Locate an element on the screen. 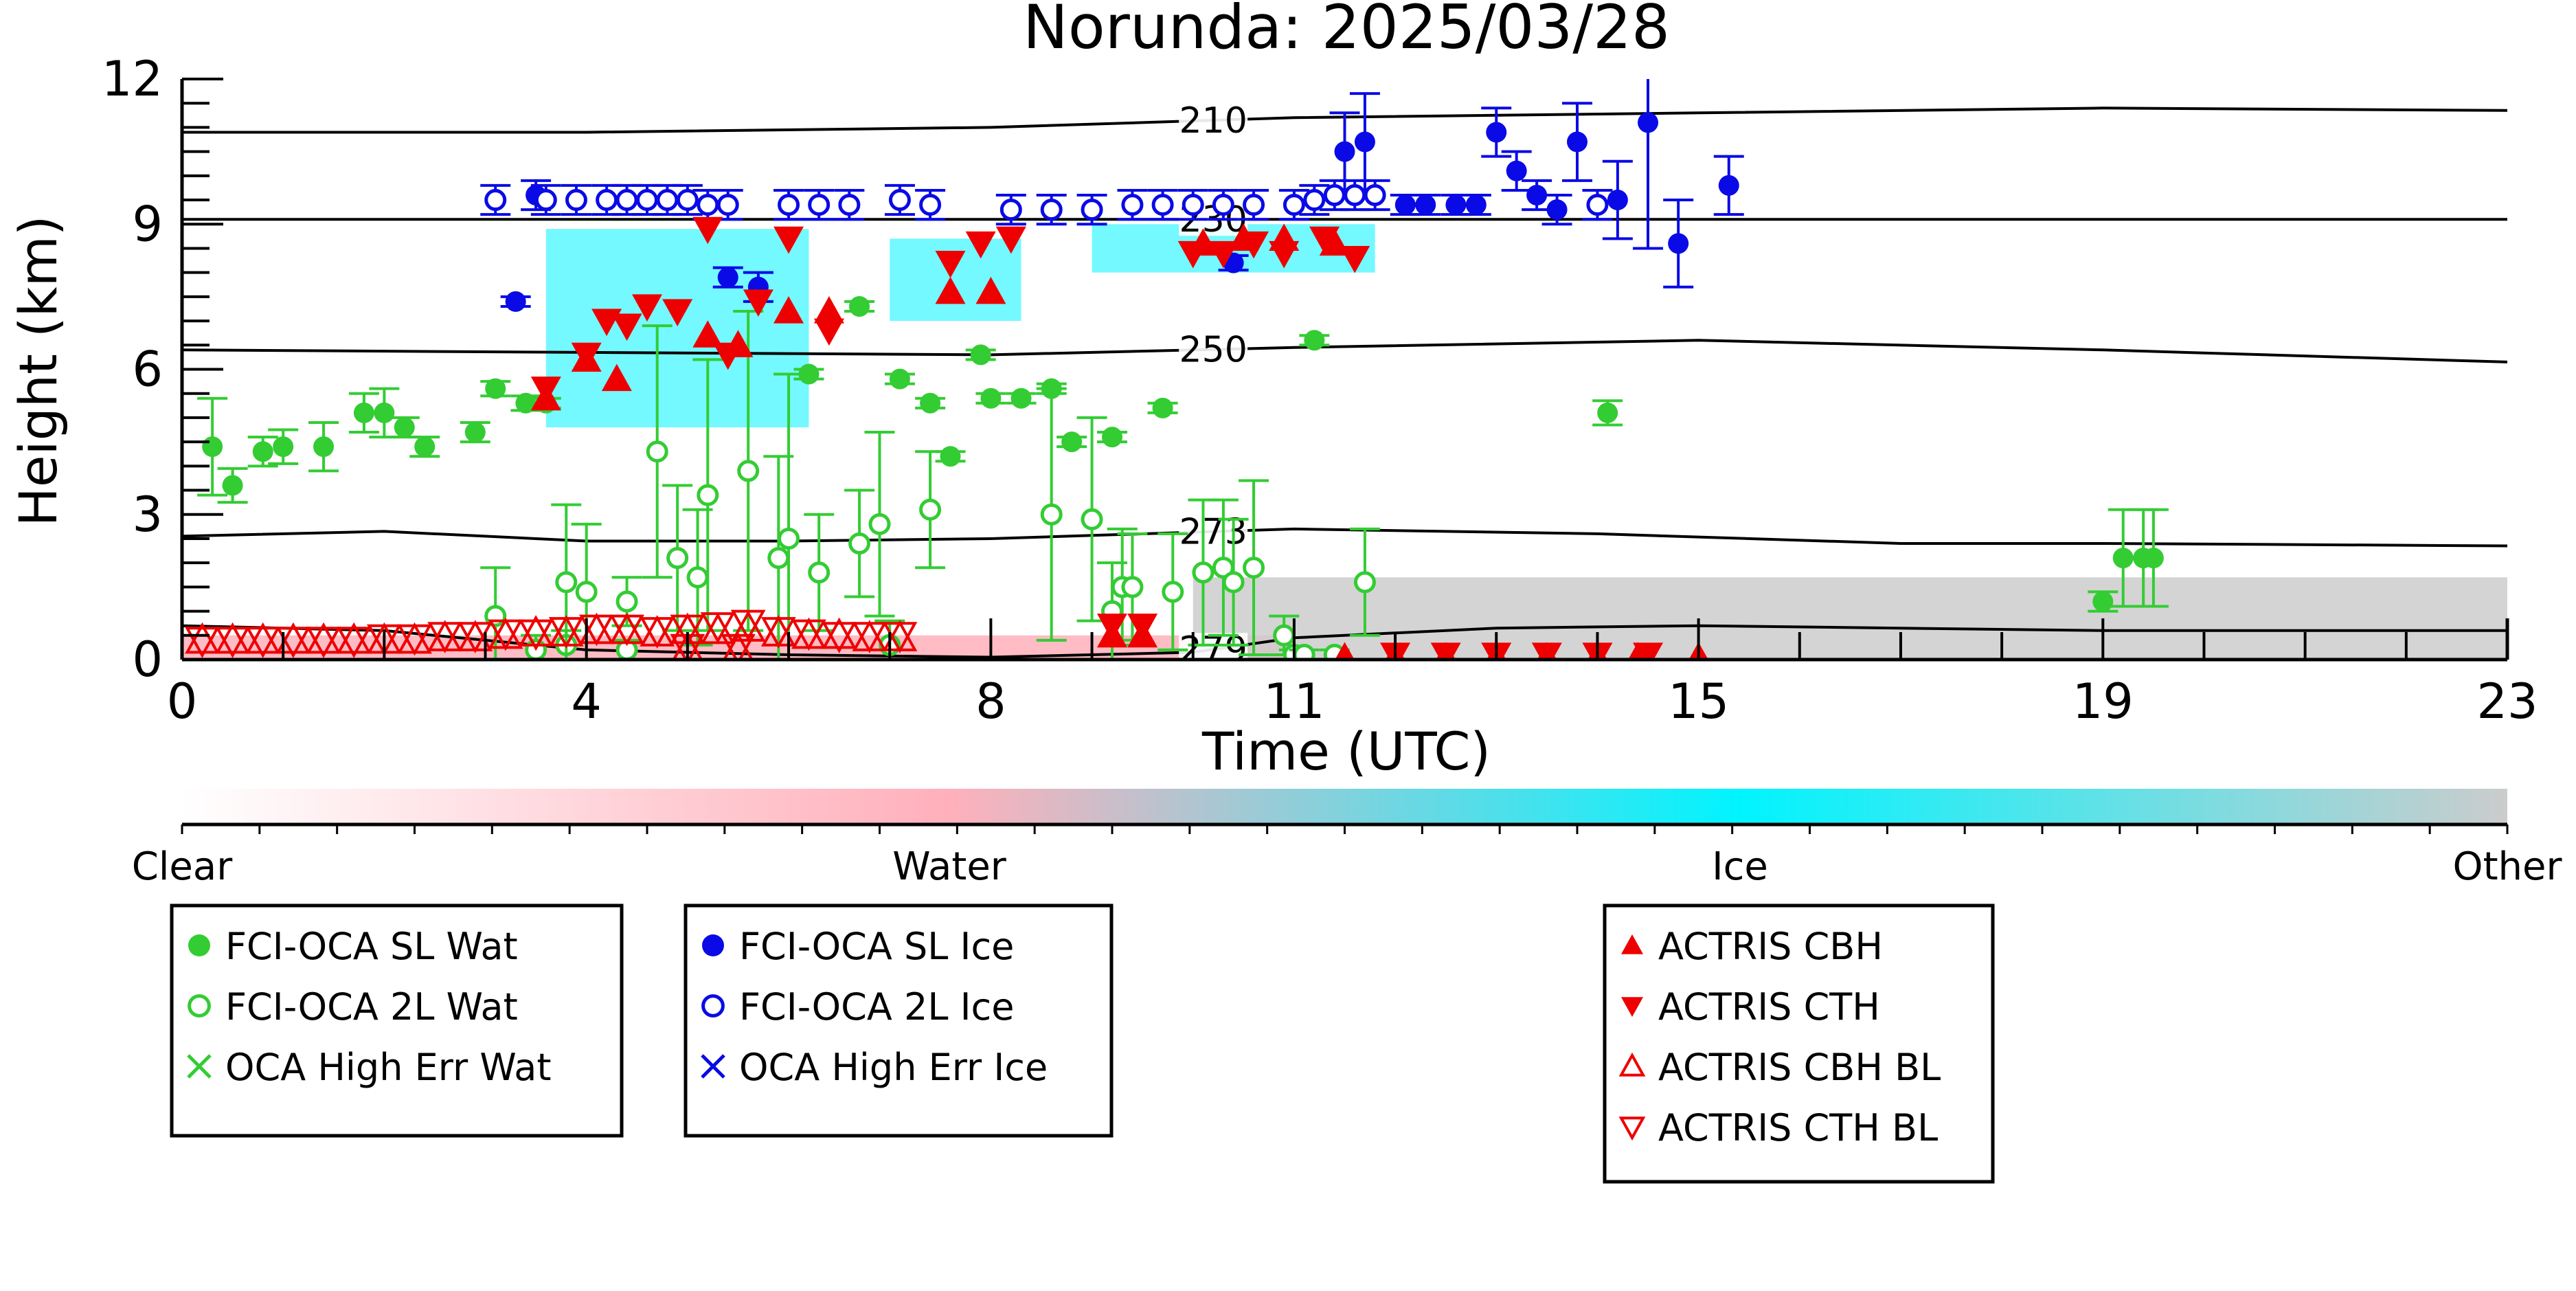  y-tick-label: 9 is located at coordinates (147, 224).